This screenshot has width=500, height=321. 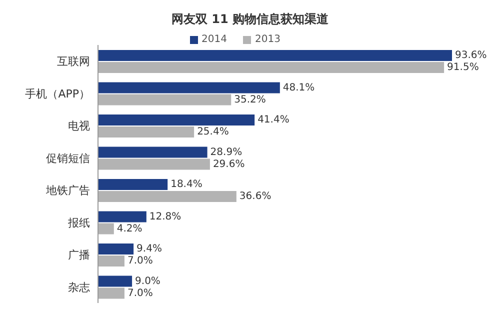 What do you see at coordinates (250, 100) in the screenshot?
I see `data-label: 35.2%` at bounding box center [250, 100].